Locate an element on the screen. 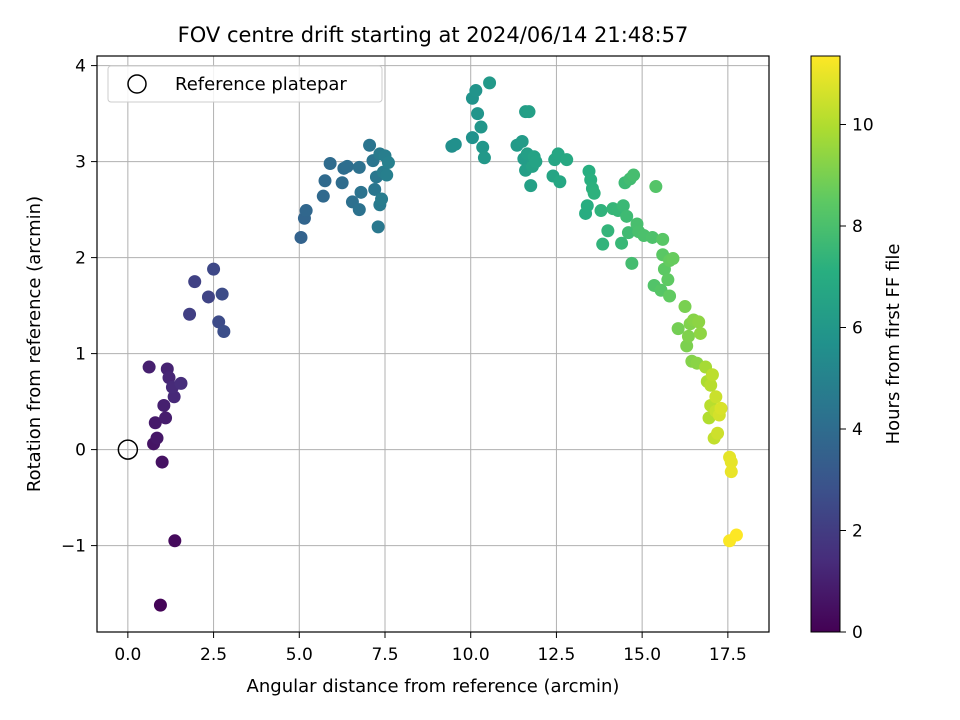  colorbar-tick-label: 0 is located at coordinates (857, 633).